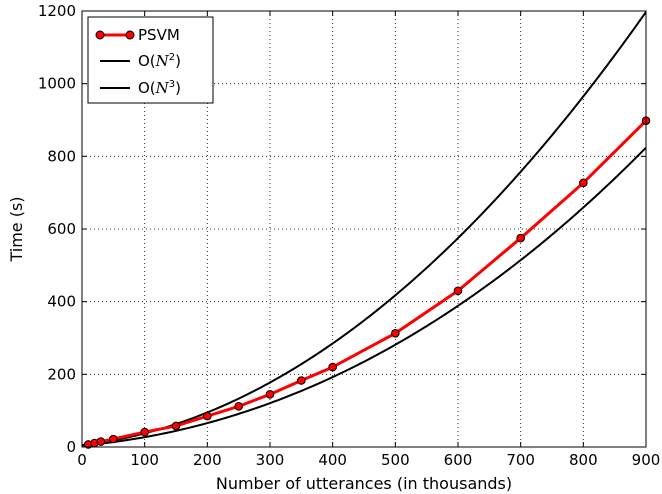 The height and width of the screenshot is (494, 662). I want to click on x-tick-label: 900, so click(646, 460).